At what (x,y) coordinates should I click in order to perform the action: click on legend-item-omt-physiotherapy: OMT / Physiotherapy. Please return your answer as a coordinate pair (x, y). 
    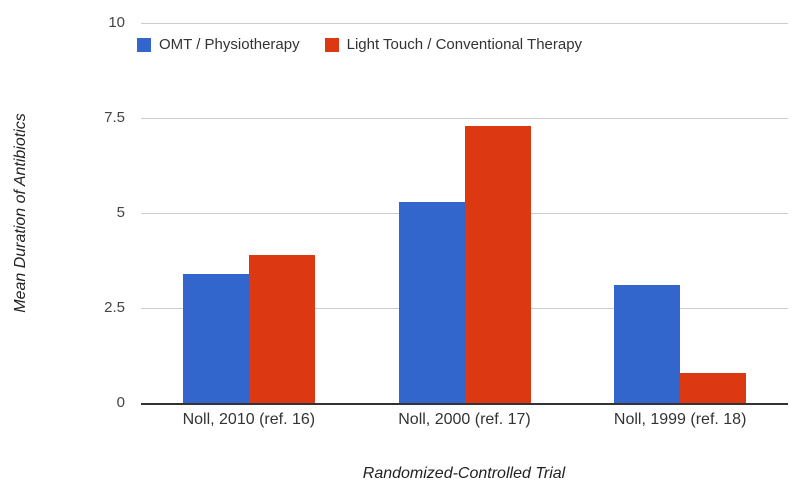
    Looking at the image, I should click on (218, 44).